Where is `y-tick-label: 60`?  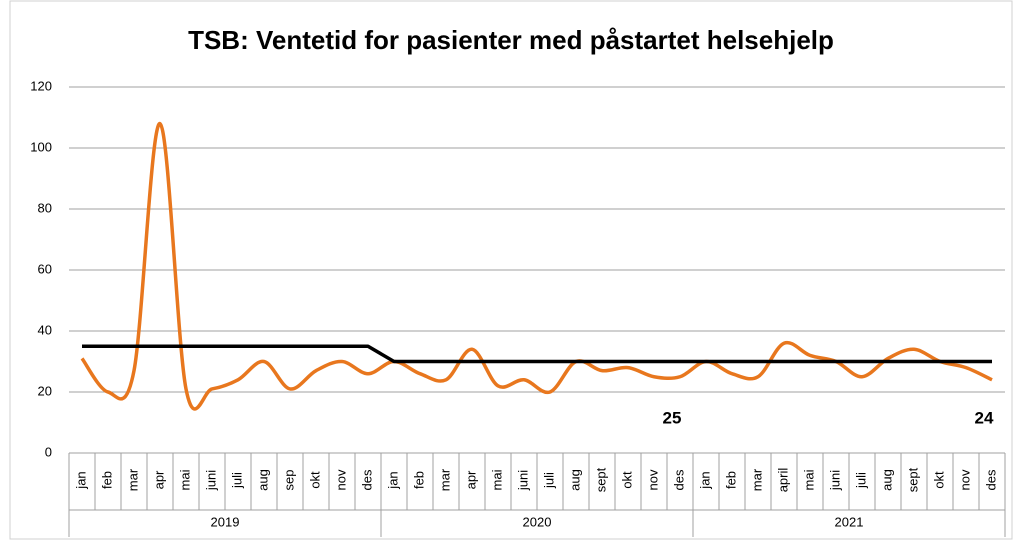 y-tick-label: 60 is located at coordinates (45, 268).